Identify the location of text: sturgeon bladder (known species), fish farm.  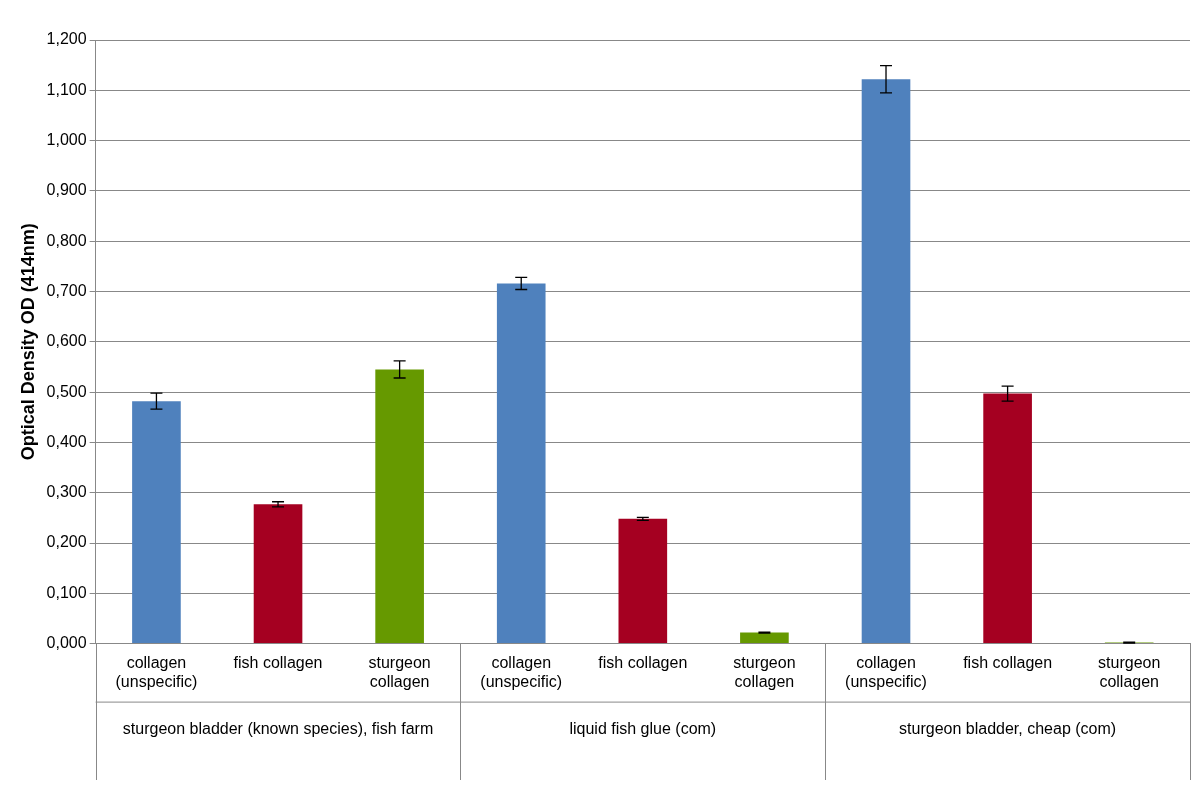
(278, 729).